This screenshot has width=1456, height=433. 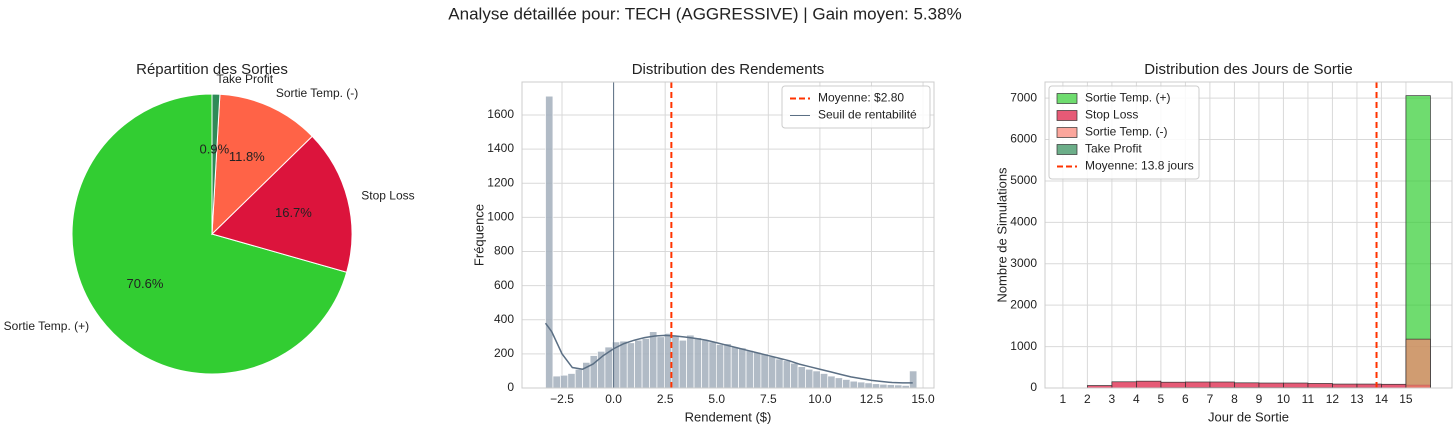 What do you see at coordinates (613, 399) in the screenshot?
I see `x-tick-label: 0.0` at bounding box center [613, 399].